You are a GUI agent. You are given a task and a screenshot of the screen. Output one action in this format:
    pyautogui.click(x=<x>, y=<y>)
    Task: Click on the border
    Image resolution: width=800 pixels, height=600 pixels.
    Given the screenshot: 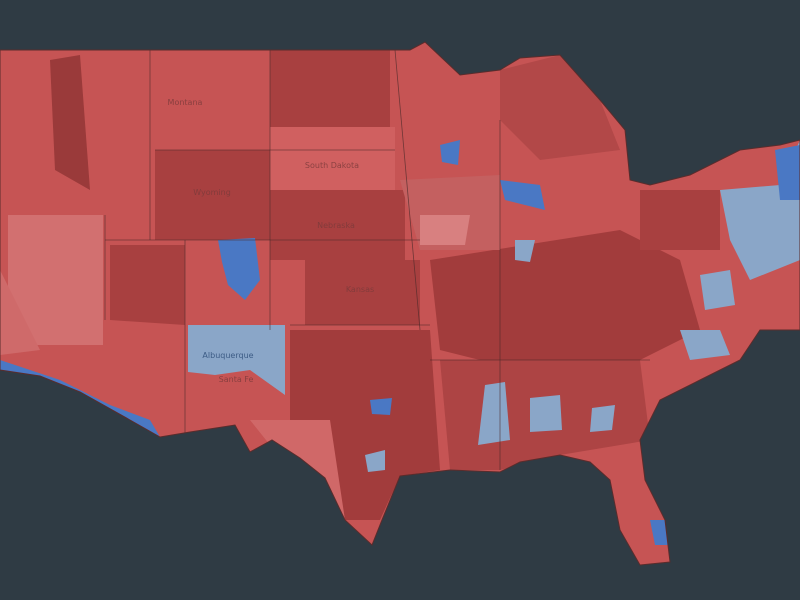 What is the action you would take?
    pyautogui.click(x=407, y=190)
    